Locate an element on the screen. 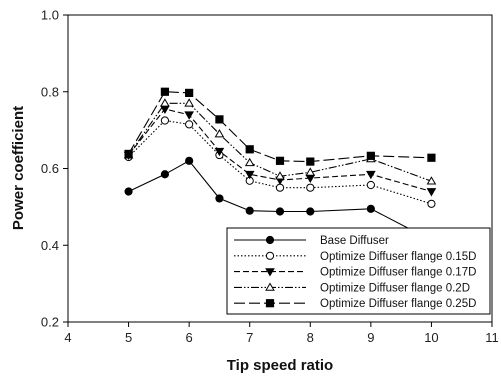 This screenshot has width=501, height=382. x-tick-label: 5 is located at coordinates (128, 337).